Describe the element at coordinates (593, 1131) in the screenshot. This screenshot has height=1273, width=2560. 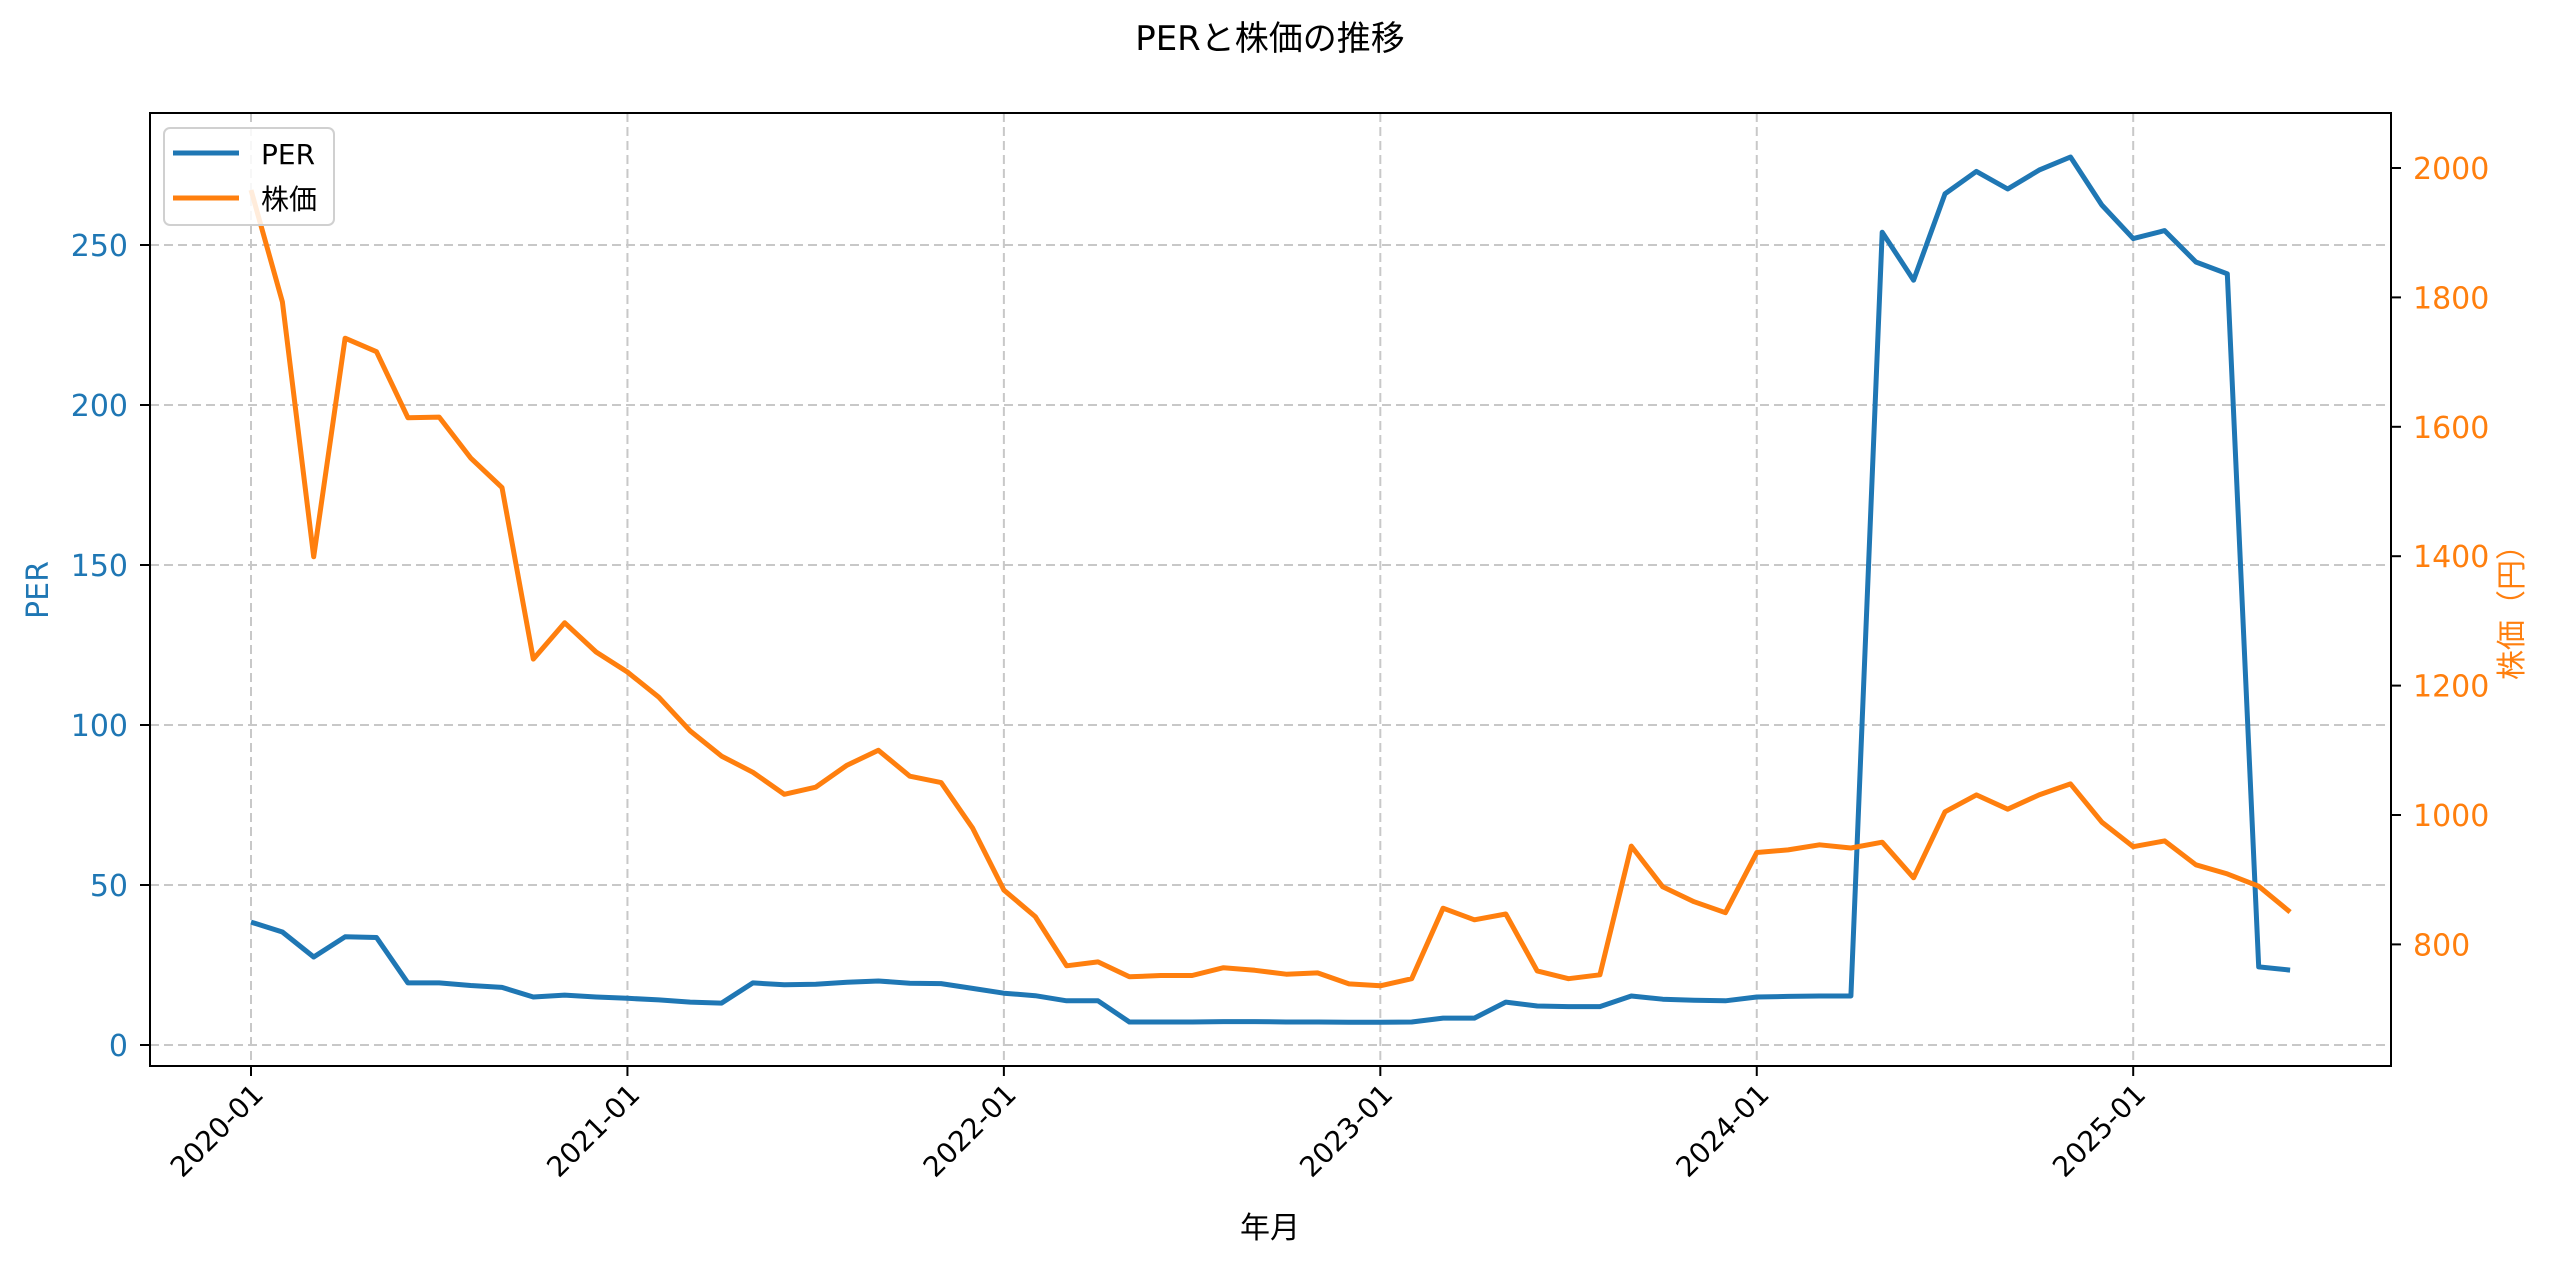
I see `x-tick-label: 2021-01` at that location.